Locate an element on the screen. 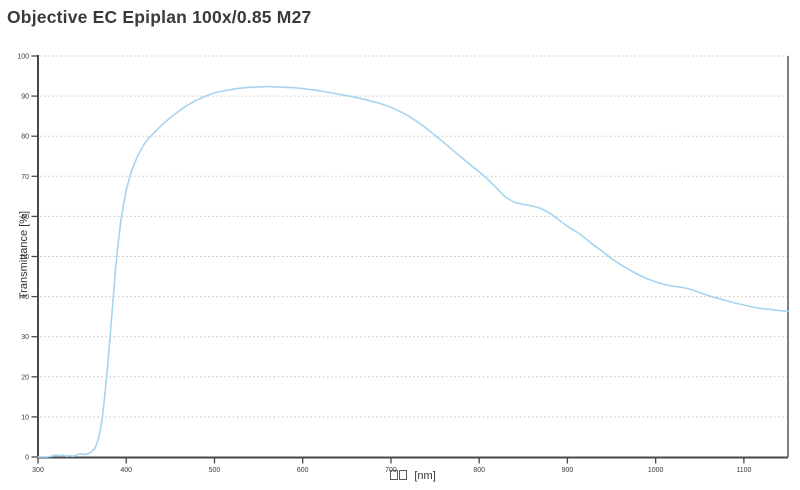 This screenshot has height=490, width=800. x-tick-label: 500 is located at coordinates (215, 470).